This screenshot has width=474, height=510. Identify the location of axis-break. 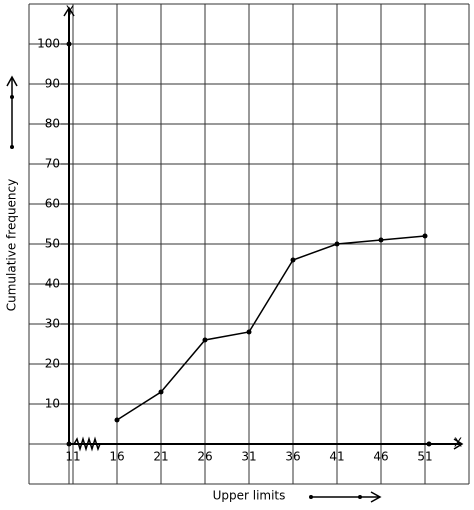
(87, 444).